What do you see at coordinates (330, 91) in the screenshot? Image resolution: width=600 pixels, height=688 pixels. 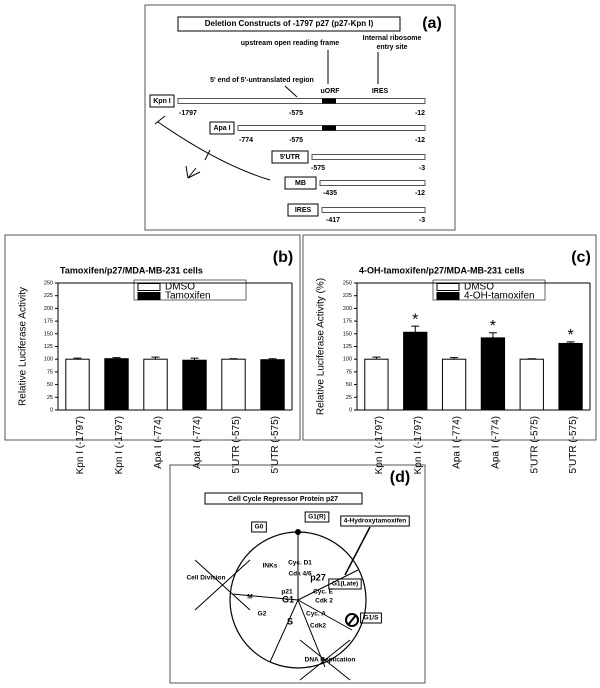 I see `note: uORF` at bounding box center [330, 91].